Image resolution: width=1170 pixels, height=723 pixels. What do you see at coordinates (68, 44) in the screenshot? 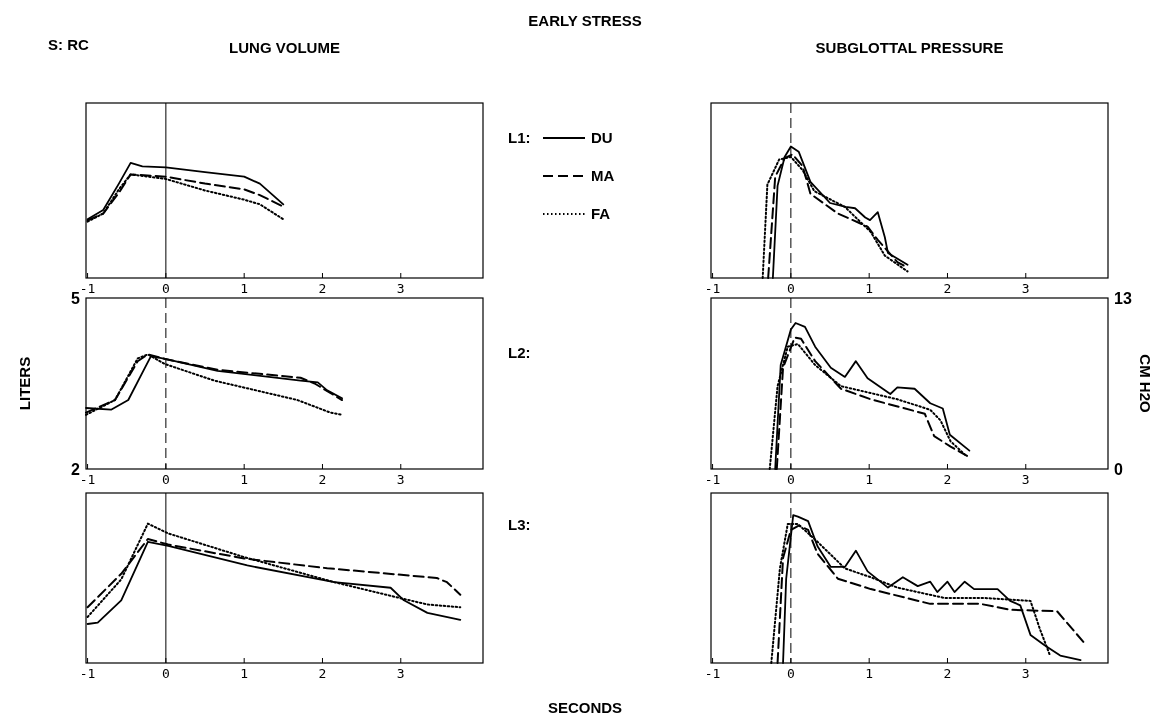
I see `text: S: RC` at bounding box center [68, 44].